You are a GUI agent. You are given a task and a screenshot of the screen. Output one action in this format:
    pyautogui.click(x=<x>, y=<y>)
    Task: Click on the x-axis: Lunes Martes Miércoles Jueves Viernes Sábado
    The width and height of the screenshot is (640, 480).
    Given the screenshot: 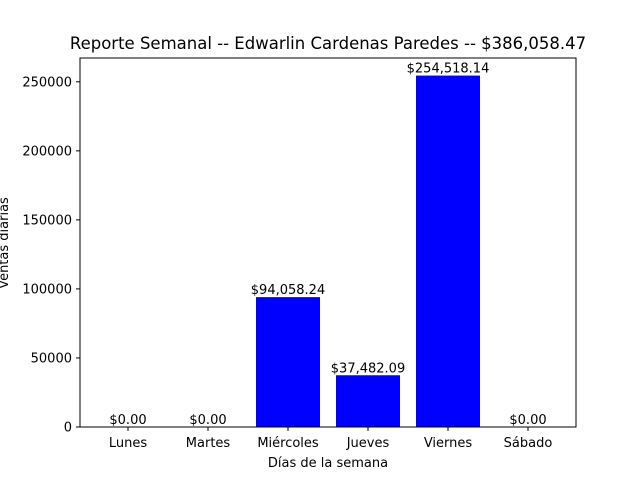 What is the action you would take?
    pyautogui.click(x=330, y=439)
    